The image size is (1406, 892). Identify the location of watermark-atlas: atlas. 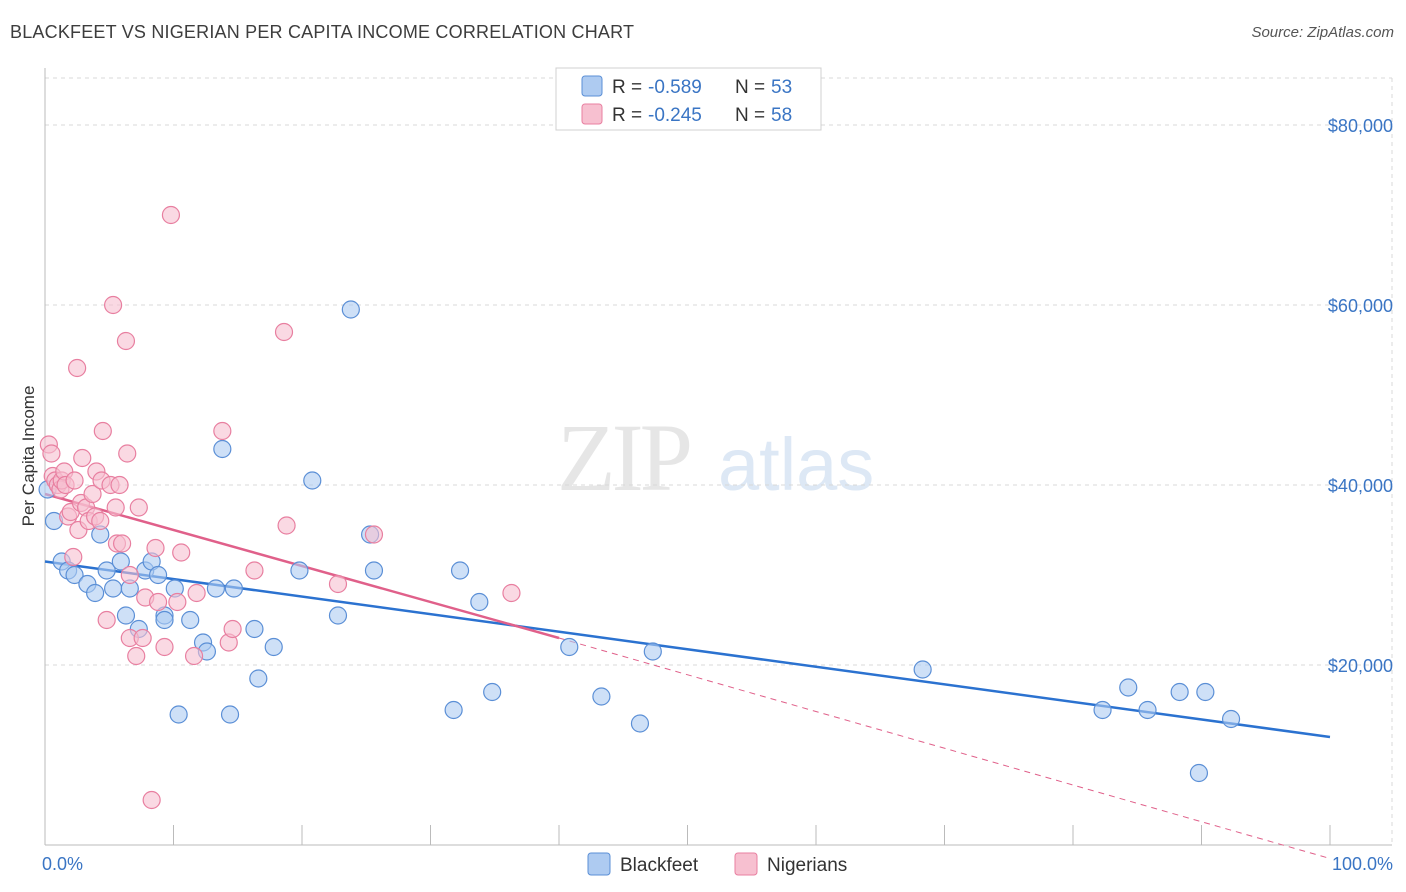
(796, 464).